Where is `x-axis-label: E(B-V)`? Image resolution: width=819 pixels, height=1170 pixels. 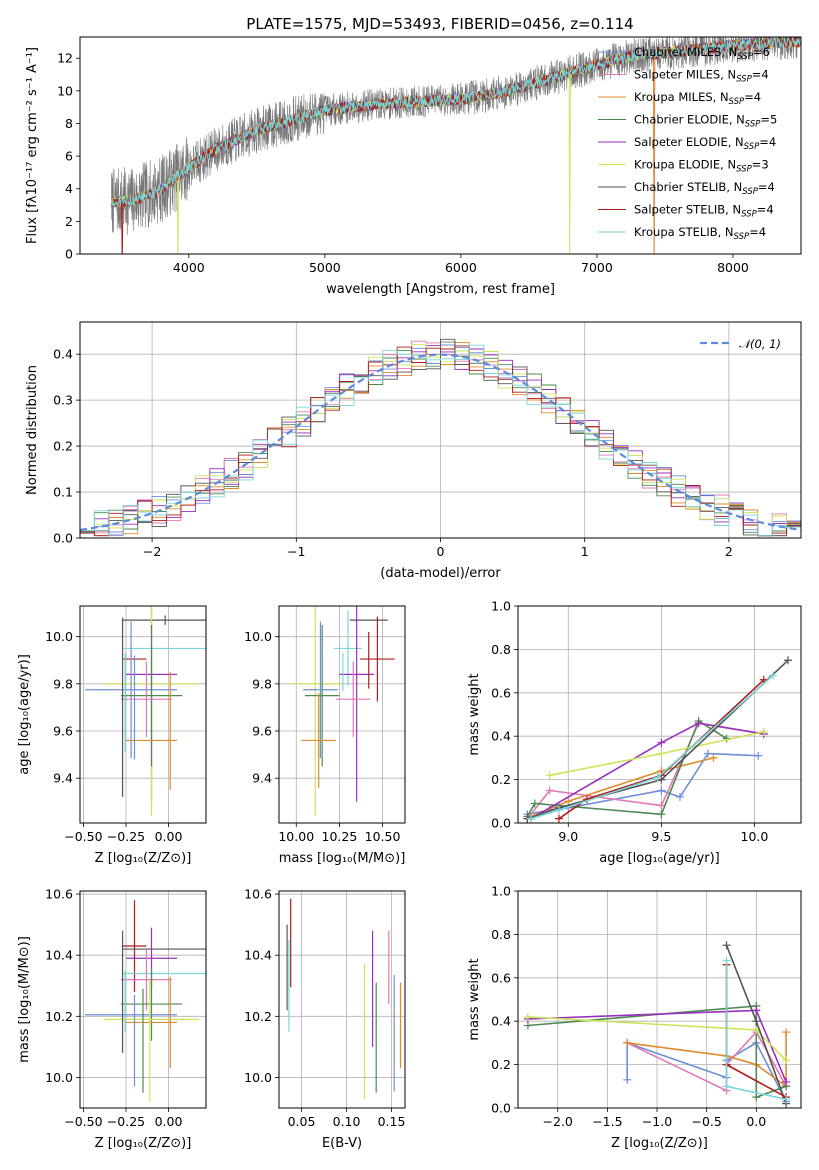
x-axis-label: E(B-V) is located at coordinates (342, 1143).